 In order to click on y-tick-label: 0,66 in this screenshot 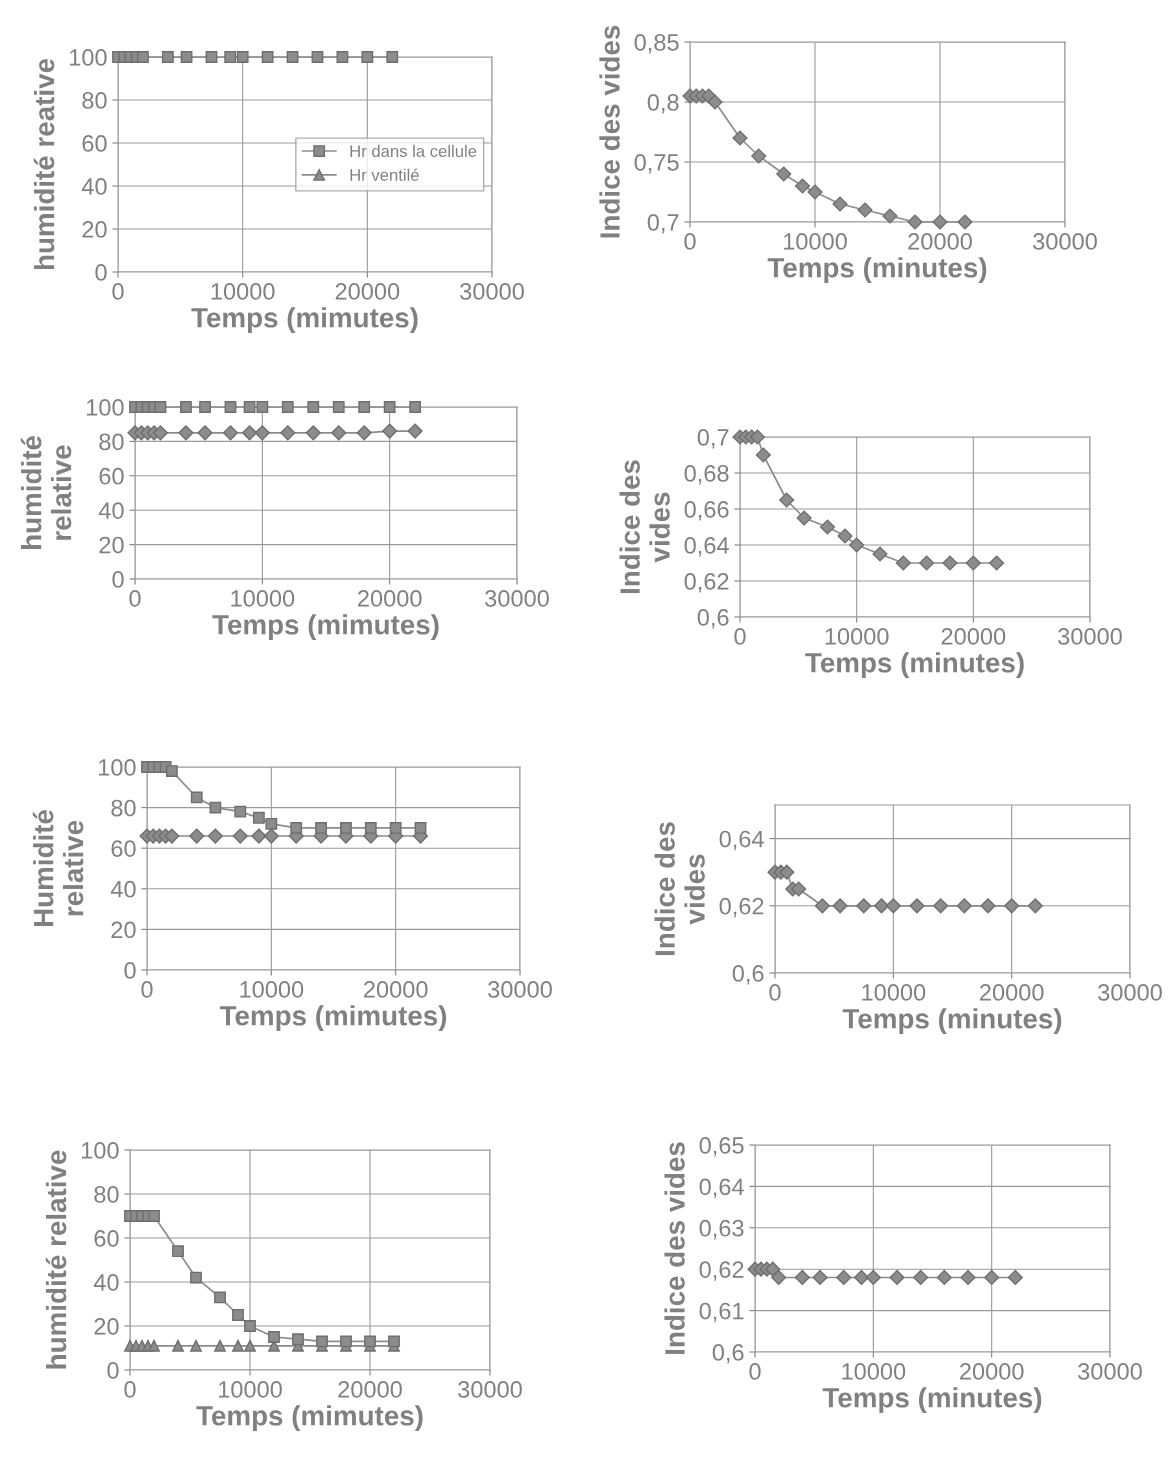, I will do `click(706, 511)`.